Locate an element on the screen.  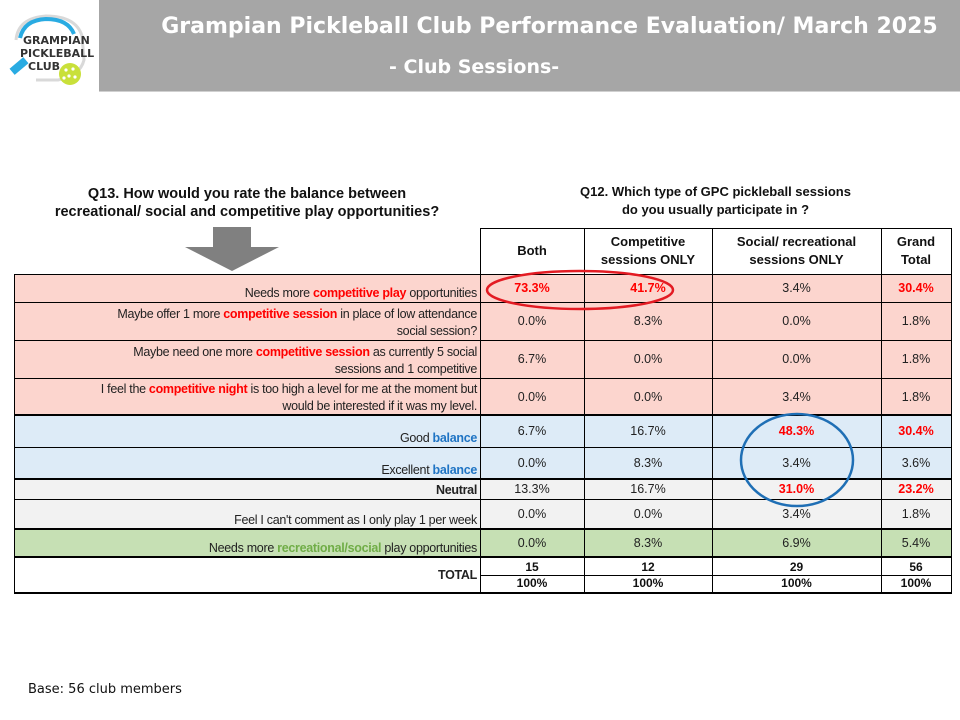
column-header: Both is located at coordinates (532, 251).